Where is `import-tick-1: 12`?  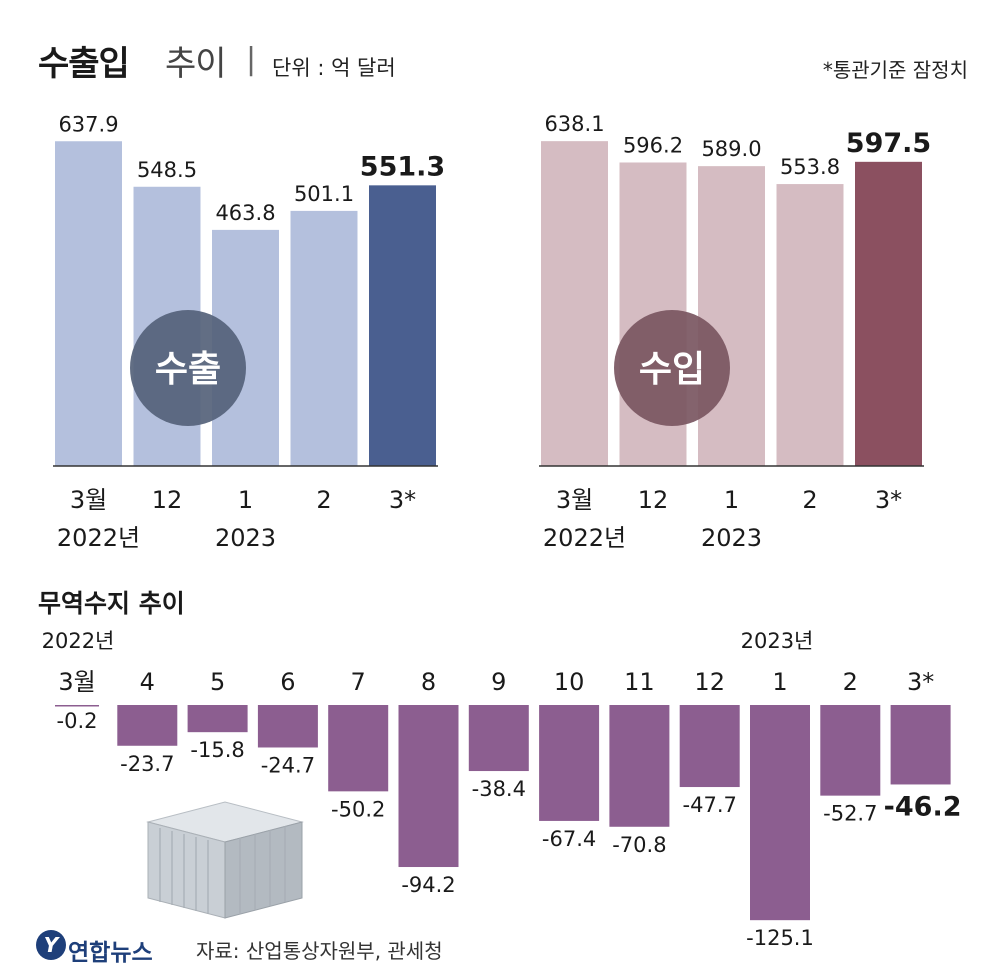 import-tick-1: 12 is located at coordinates (653, 500).